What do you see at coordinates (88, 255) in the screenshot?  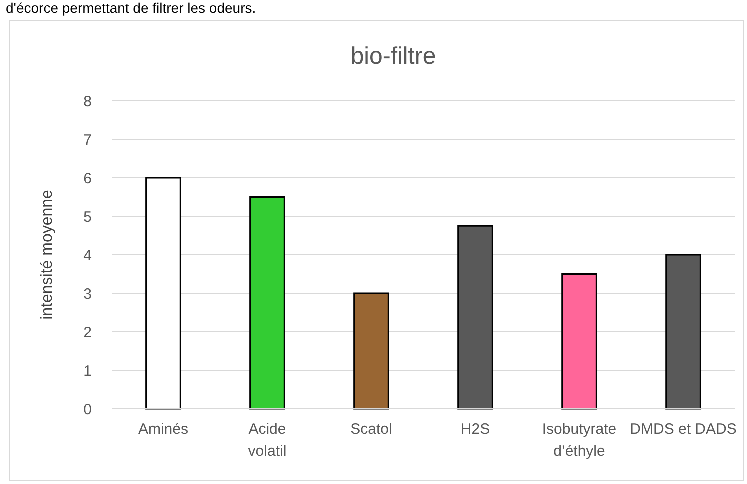 I see `y-tick-label: 4` at bounding box center [88, 255].